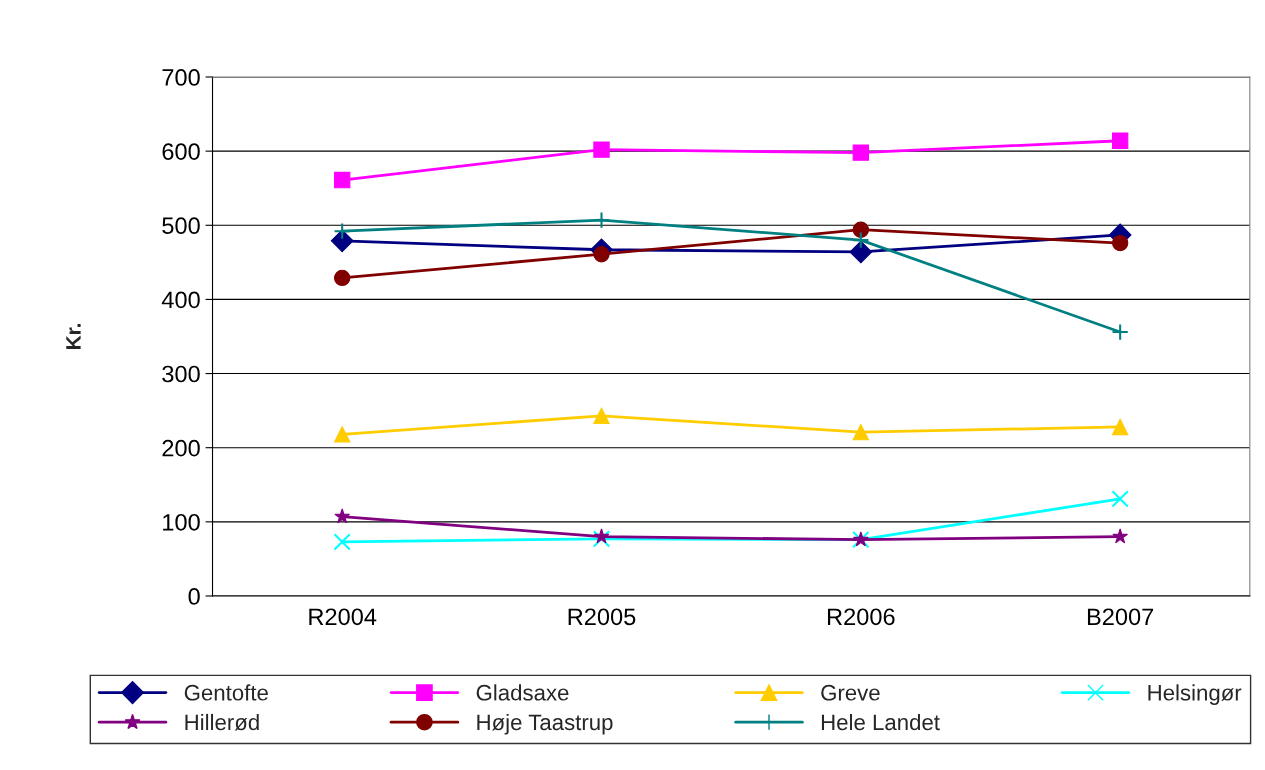 The width and height of the screenshot is (1265, 770). What do you see at coordinates (194, 596) in the screenshot?
I see `y-tick-label: 0` at bounding box center [194, 596].